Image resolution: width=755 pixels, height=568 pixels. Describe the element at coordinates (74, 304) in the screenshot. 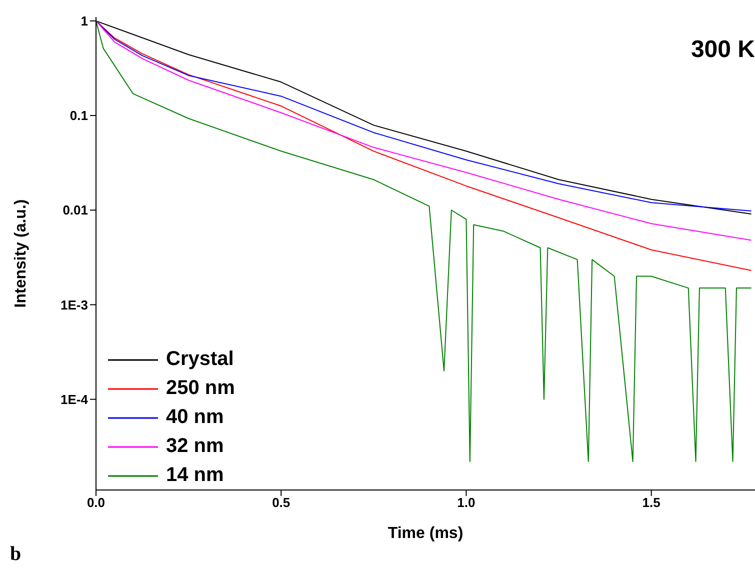

I see `y-tick-label: 1E-3` at that location.